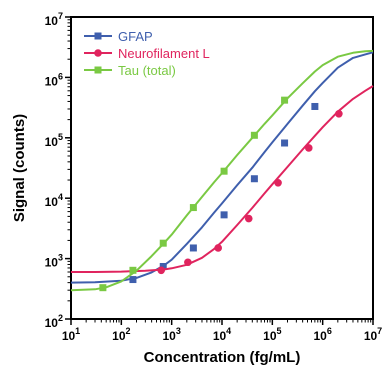 Image resolution: width=384 pixels, height=372 pixels. I want to click on y-tick-exponent: 2, so click(60, 318).